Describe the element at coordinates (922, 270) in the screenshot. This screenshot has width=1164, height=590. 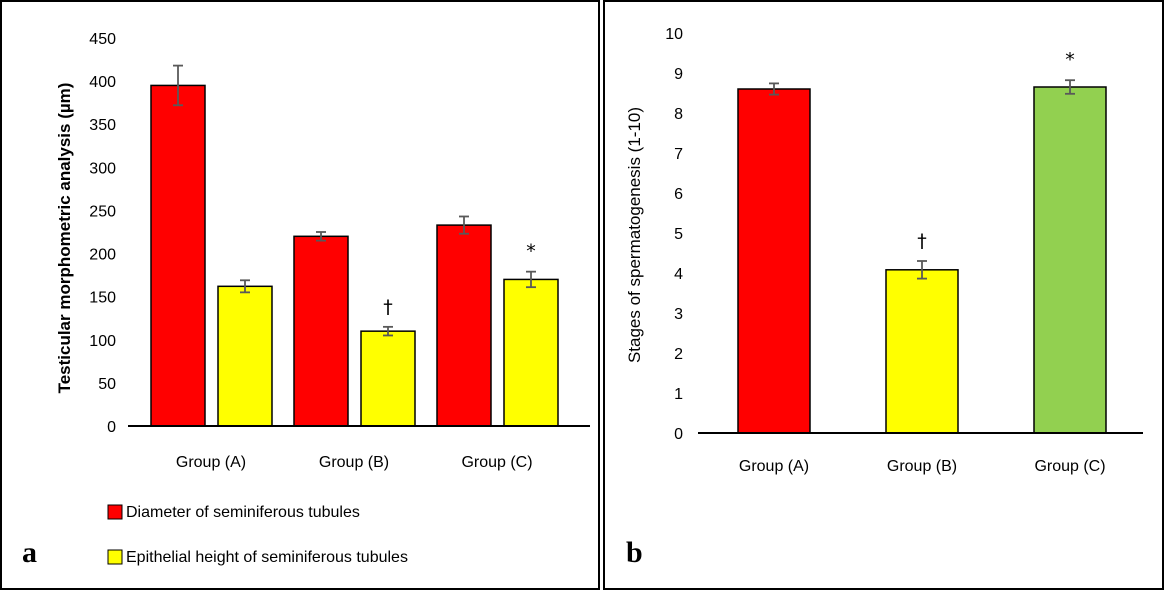
I see `error-bar-stages-group-b` at that location.